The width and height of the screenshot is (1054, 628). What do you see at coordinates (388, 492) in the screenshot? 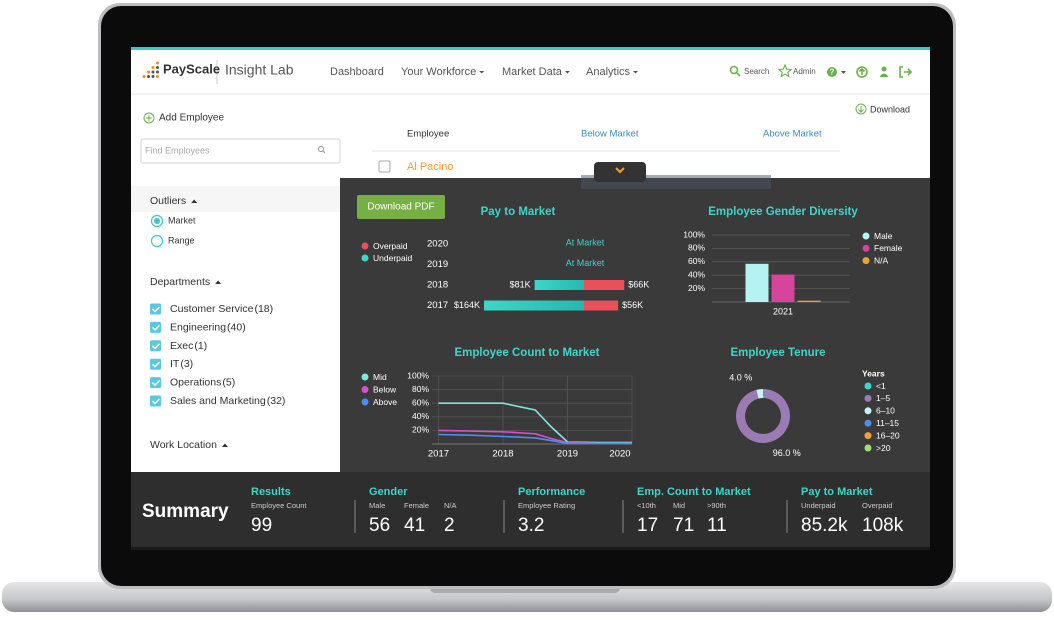
I see `summary-group-title: Gender` at bounding box center [388, 492].